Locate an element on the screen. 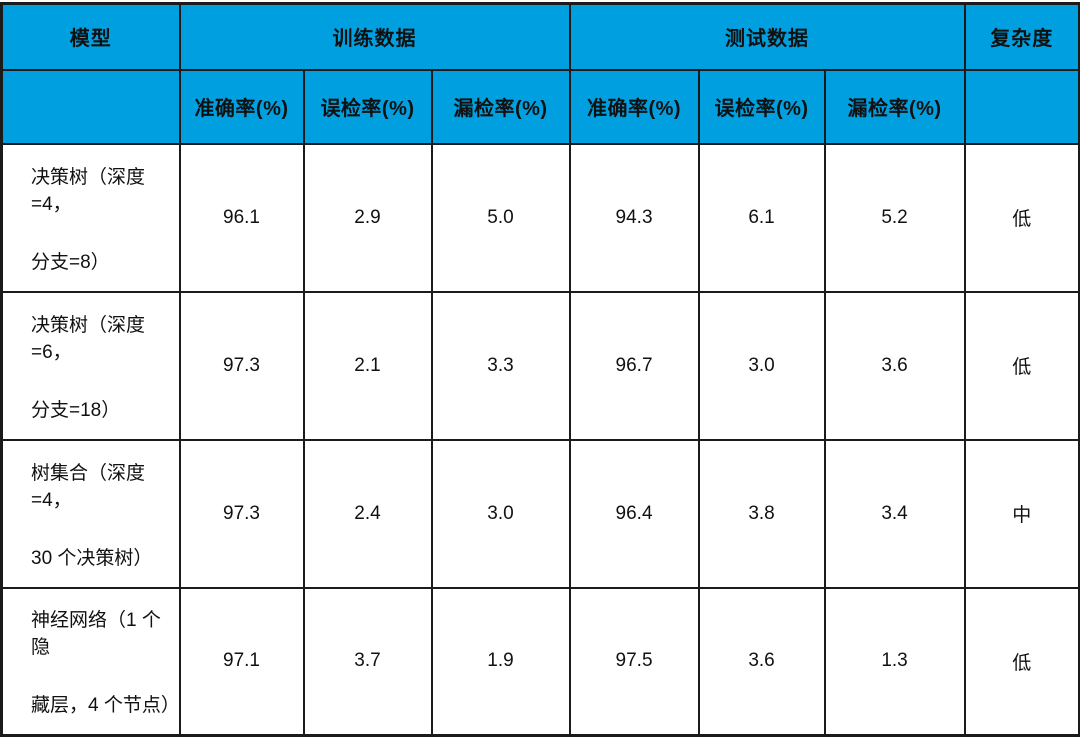 Image resolution: width=1080 pixels, height=748 pixels. test-false-detection-value: 3.6 is located at coordinates (761, 661).